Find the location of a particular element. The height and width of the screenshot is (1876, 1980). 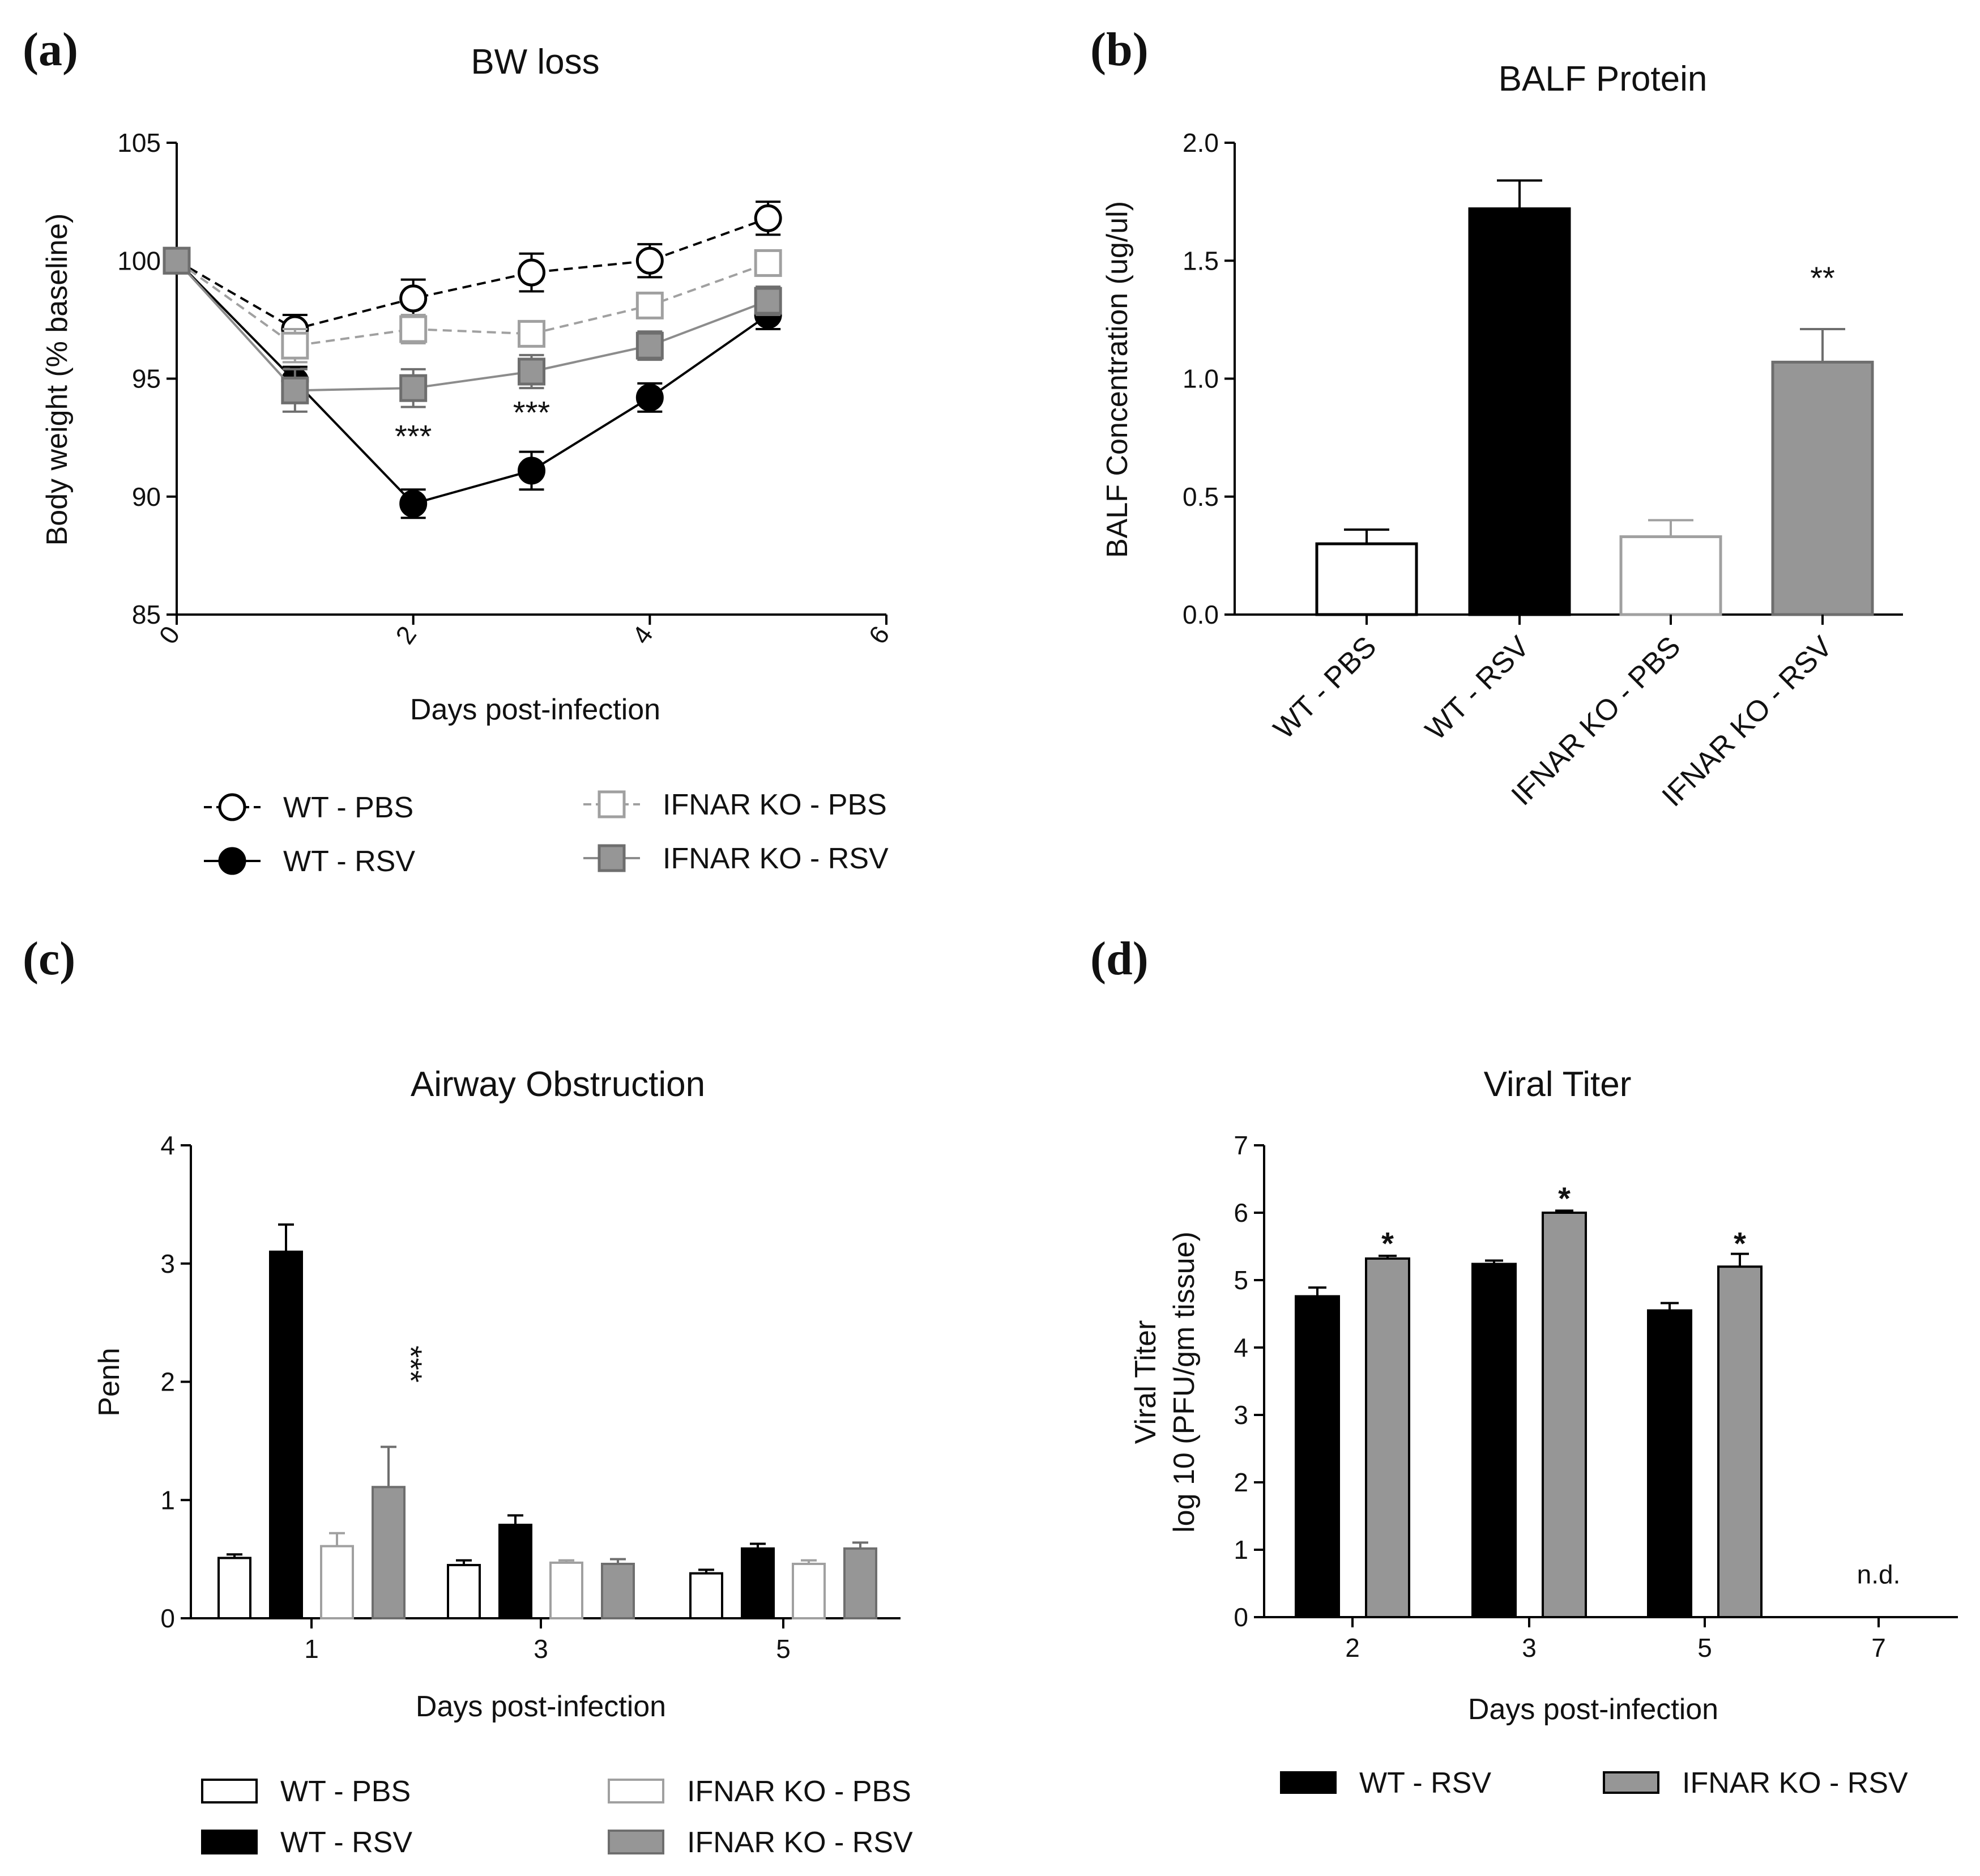

x-tick-label: IFNAR KO - RSV is located at coordinates (1747, 721).